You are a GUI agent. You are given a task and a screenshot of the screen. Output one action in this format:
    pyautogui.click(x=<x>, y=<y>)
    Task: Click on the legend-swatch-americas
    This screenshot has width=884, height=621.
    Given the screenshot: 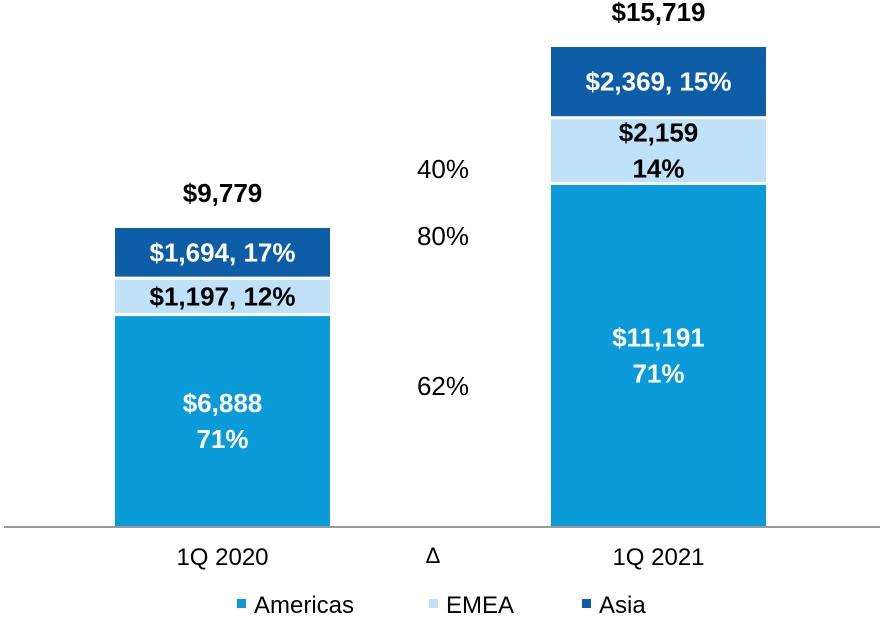 What is the action you would take?
    pyautogui.click(x=241, y=603)
    